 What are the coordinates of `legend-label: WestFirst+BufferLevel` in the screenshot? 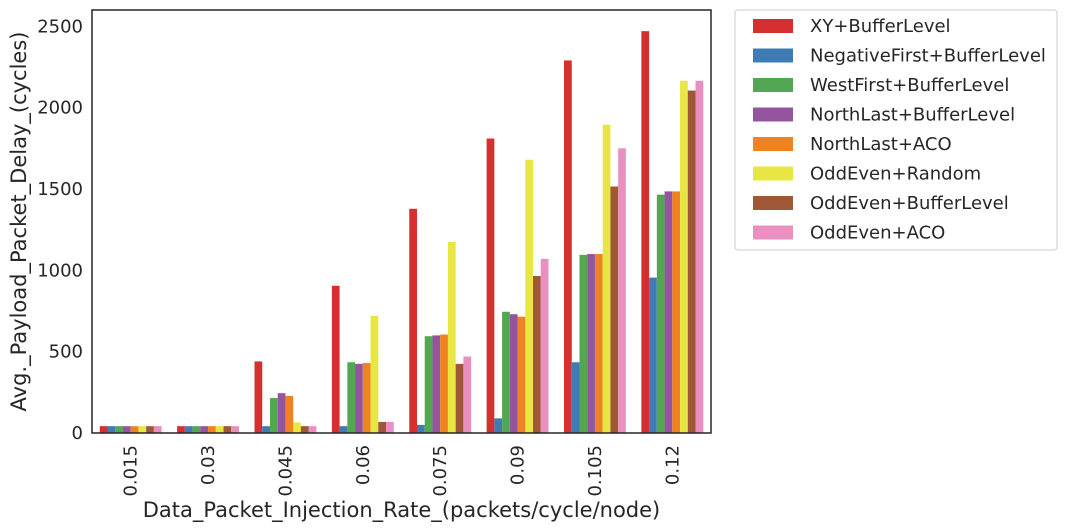 It's located at (909, 85).